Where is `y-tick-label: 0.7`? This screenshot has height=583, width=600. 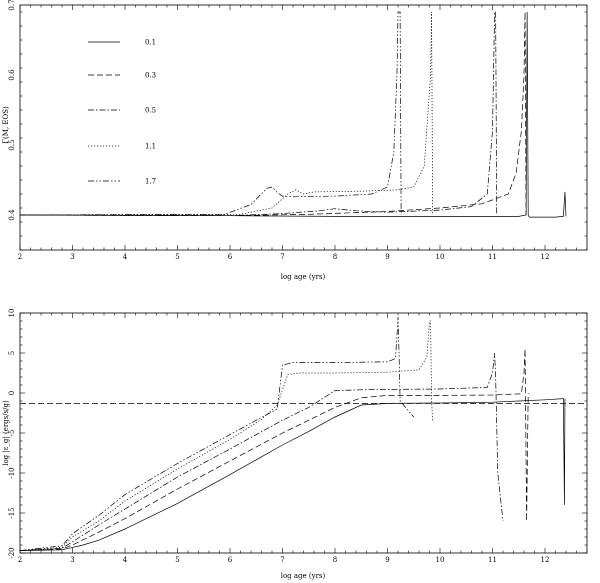
y-tick-label: 0.7 is located at coordinates (12, 5).